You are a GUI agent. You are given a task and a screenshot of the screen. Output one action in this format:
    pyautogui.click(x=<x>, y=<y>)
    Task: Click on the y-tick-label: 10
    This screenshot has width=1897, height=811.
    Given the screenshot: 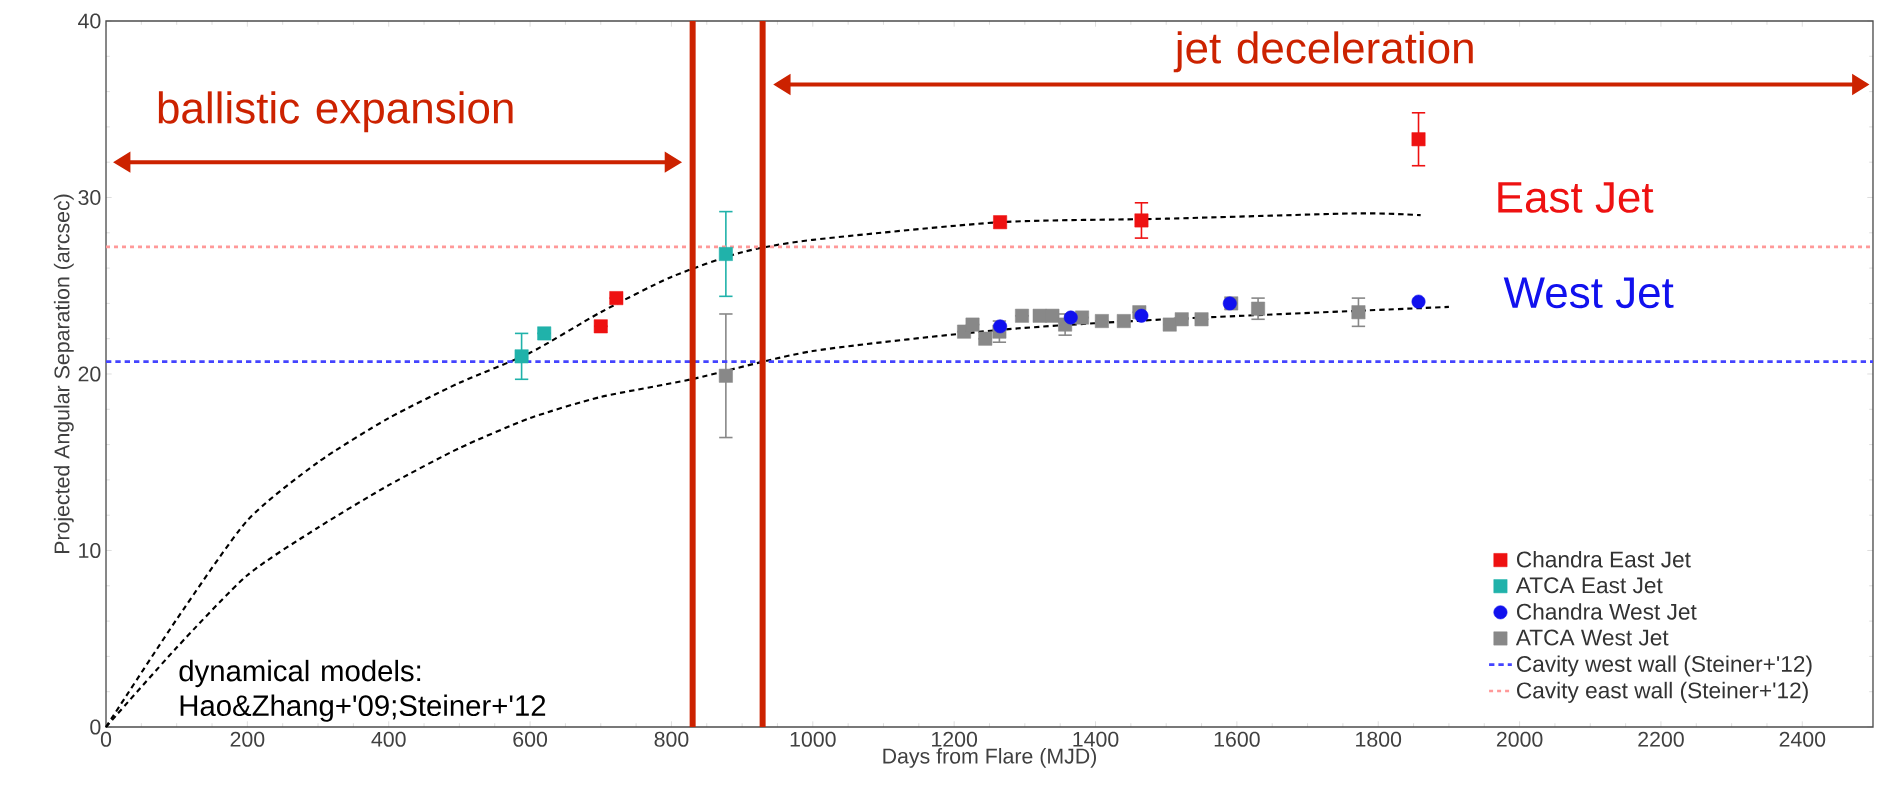 What is the action you would take?
    pyautogui.click(x=90, y=550)
    